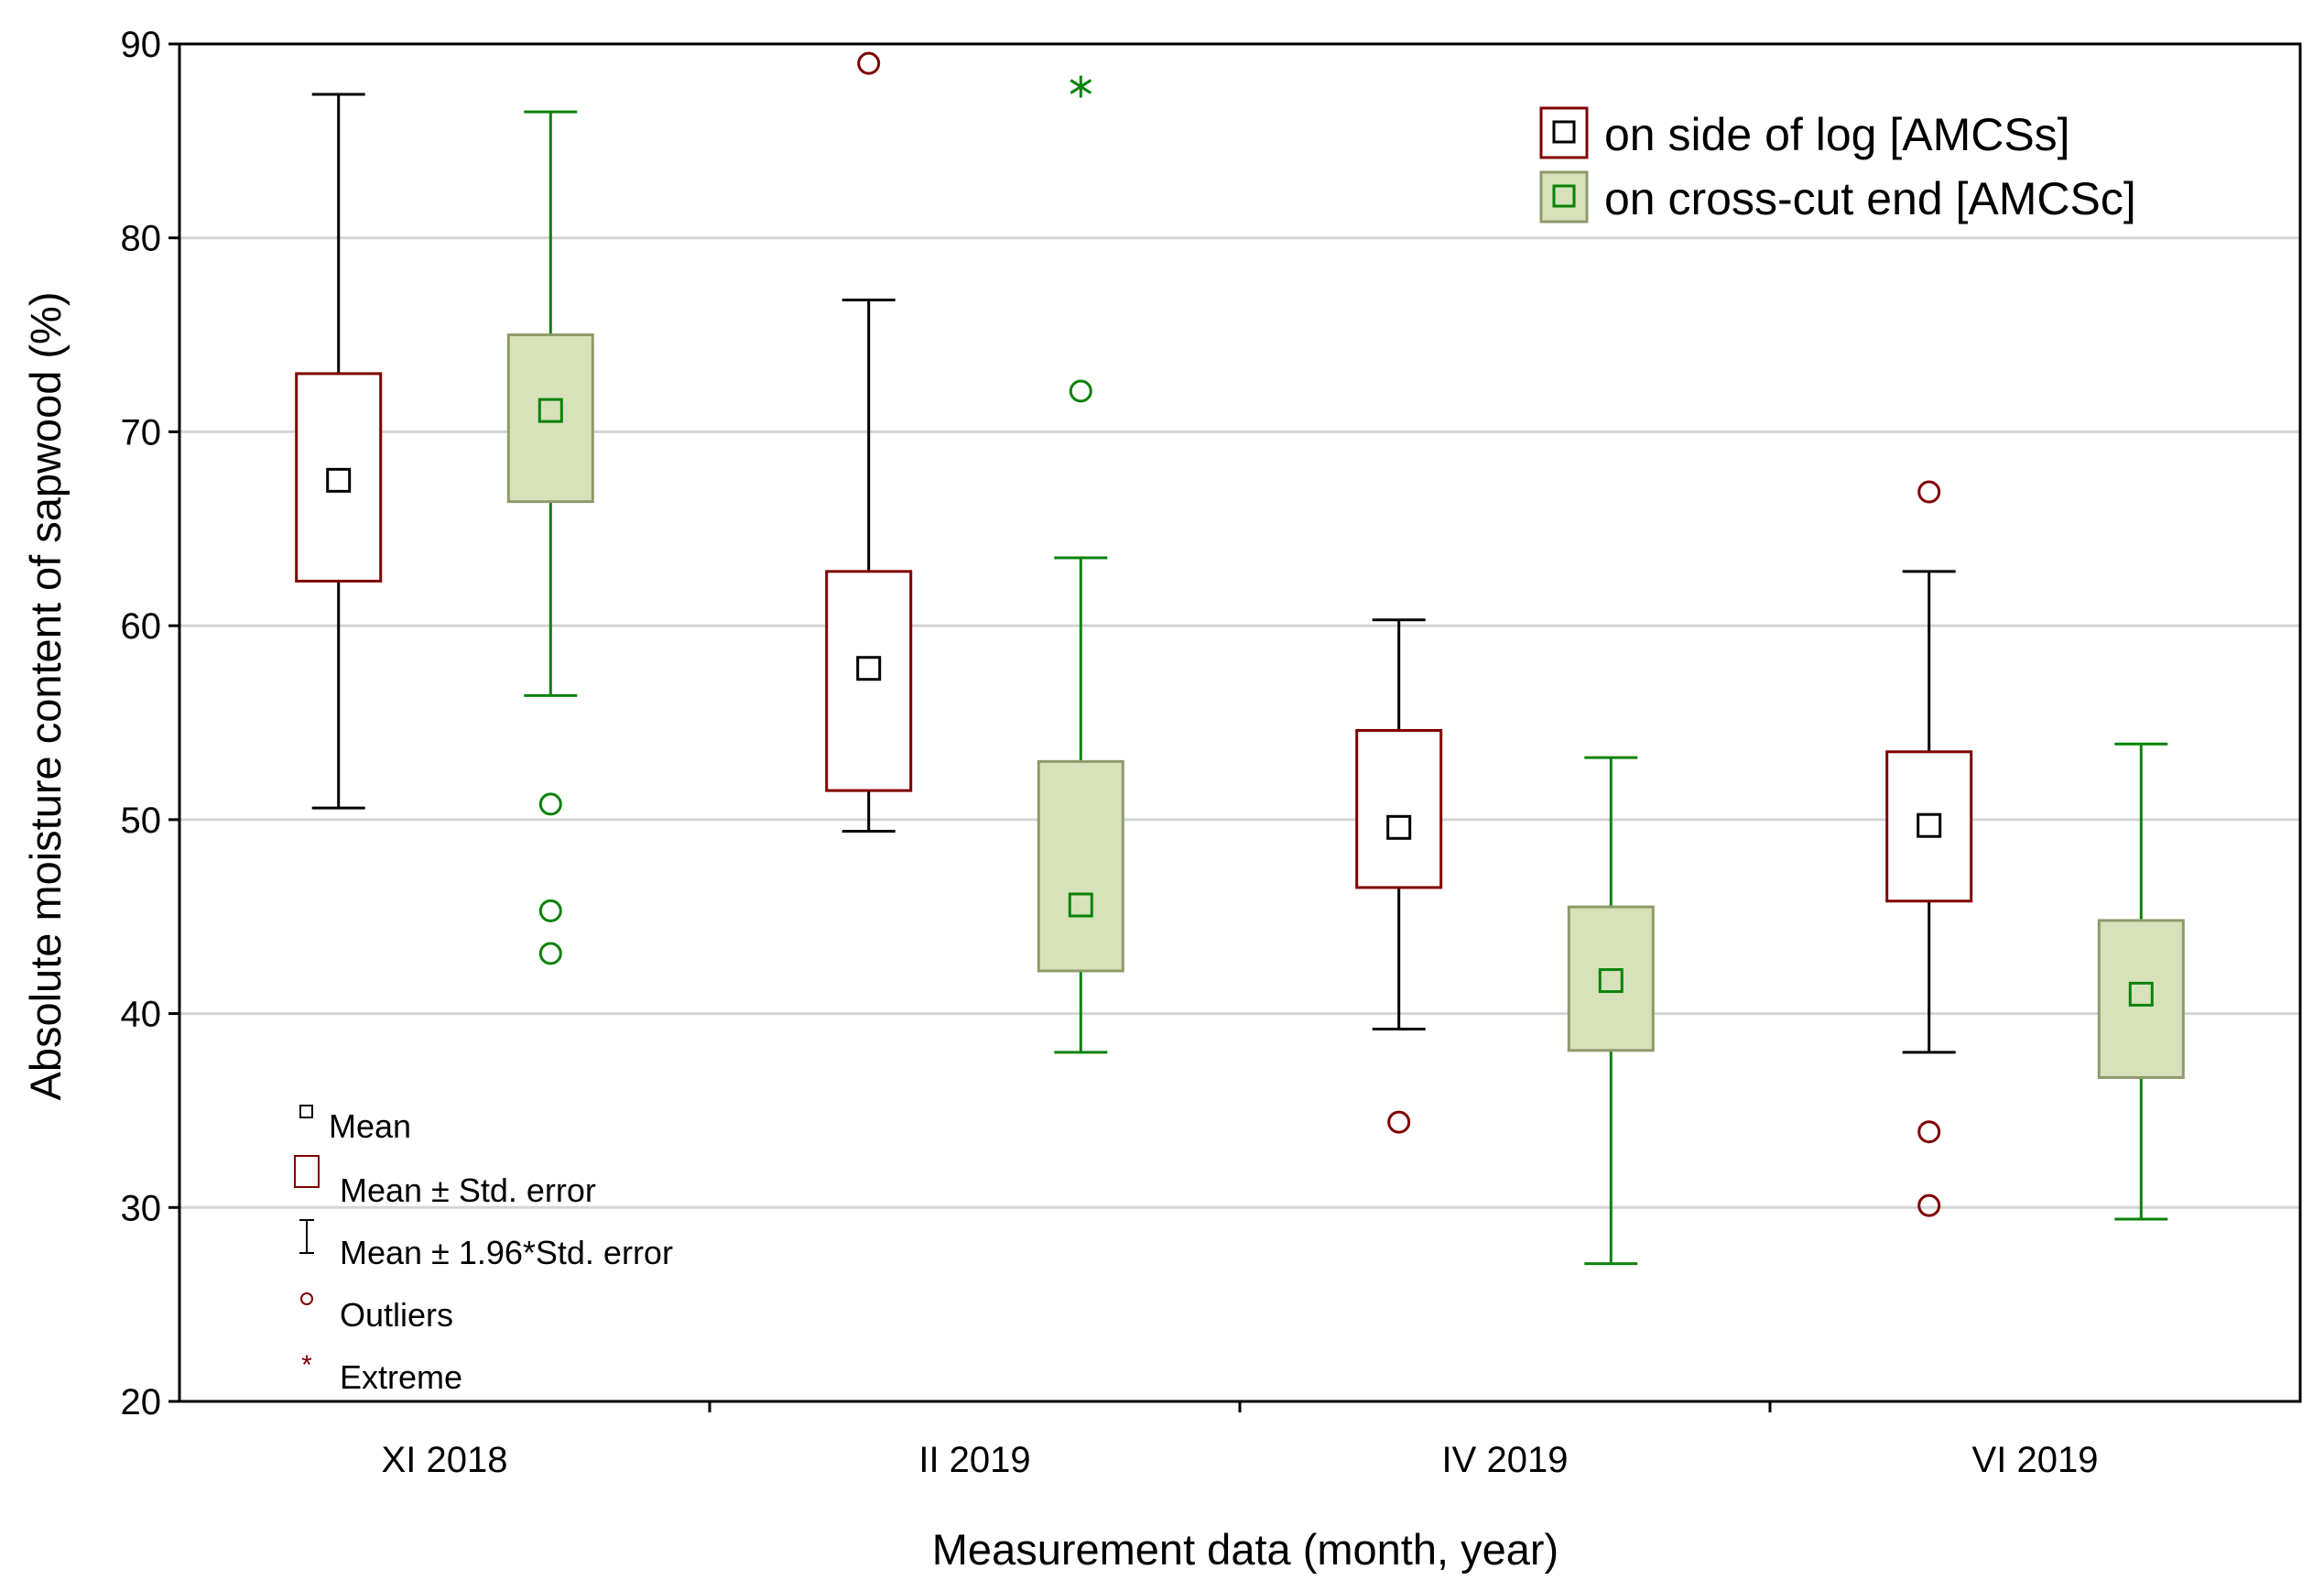 This screenshot has height=1591, width=2324. I want to click on x-tick-label: II 2019, so click(974, 1460).